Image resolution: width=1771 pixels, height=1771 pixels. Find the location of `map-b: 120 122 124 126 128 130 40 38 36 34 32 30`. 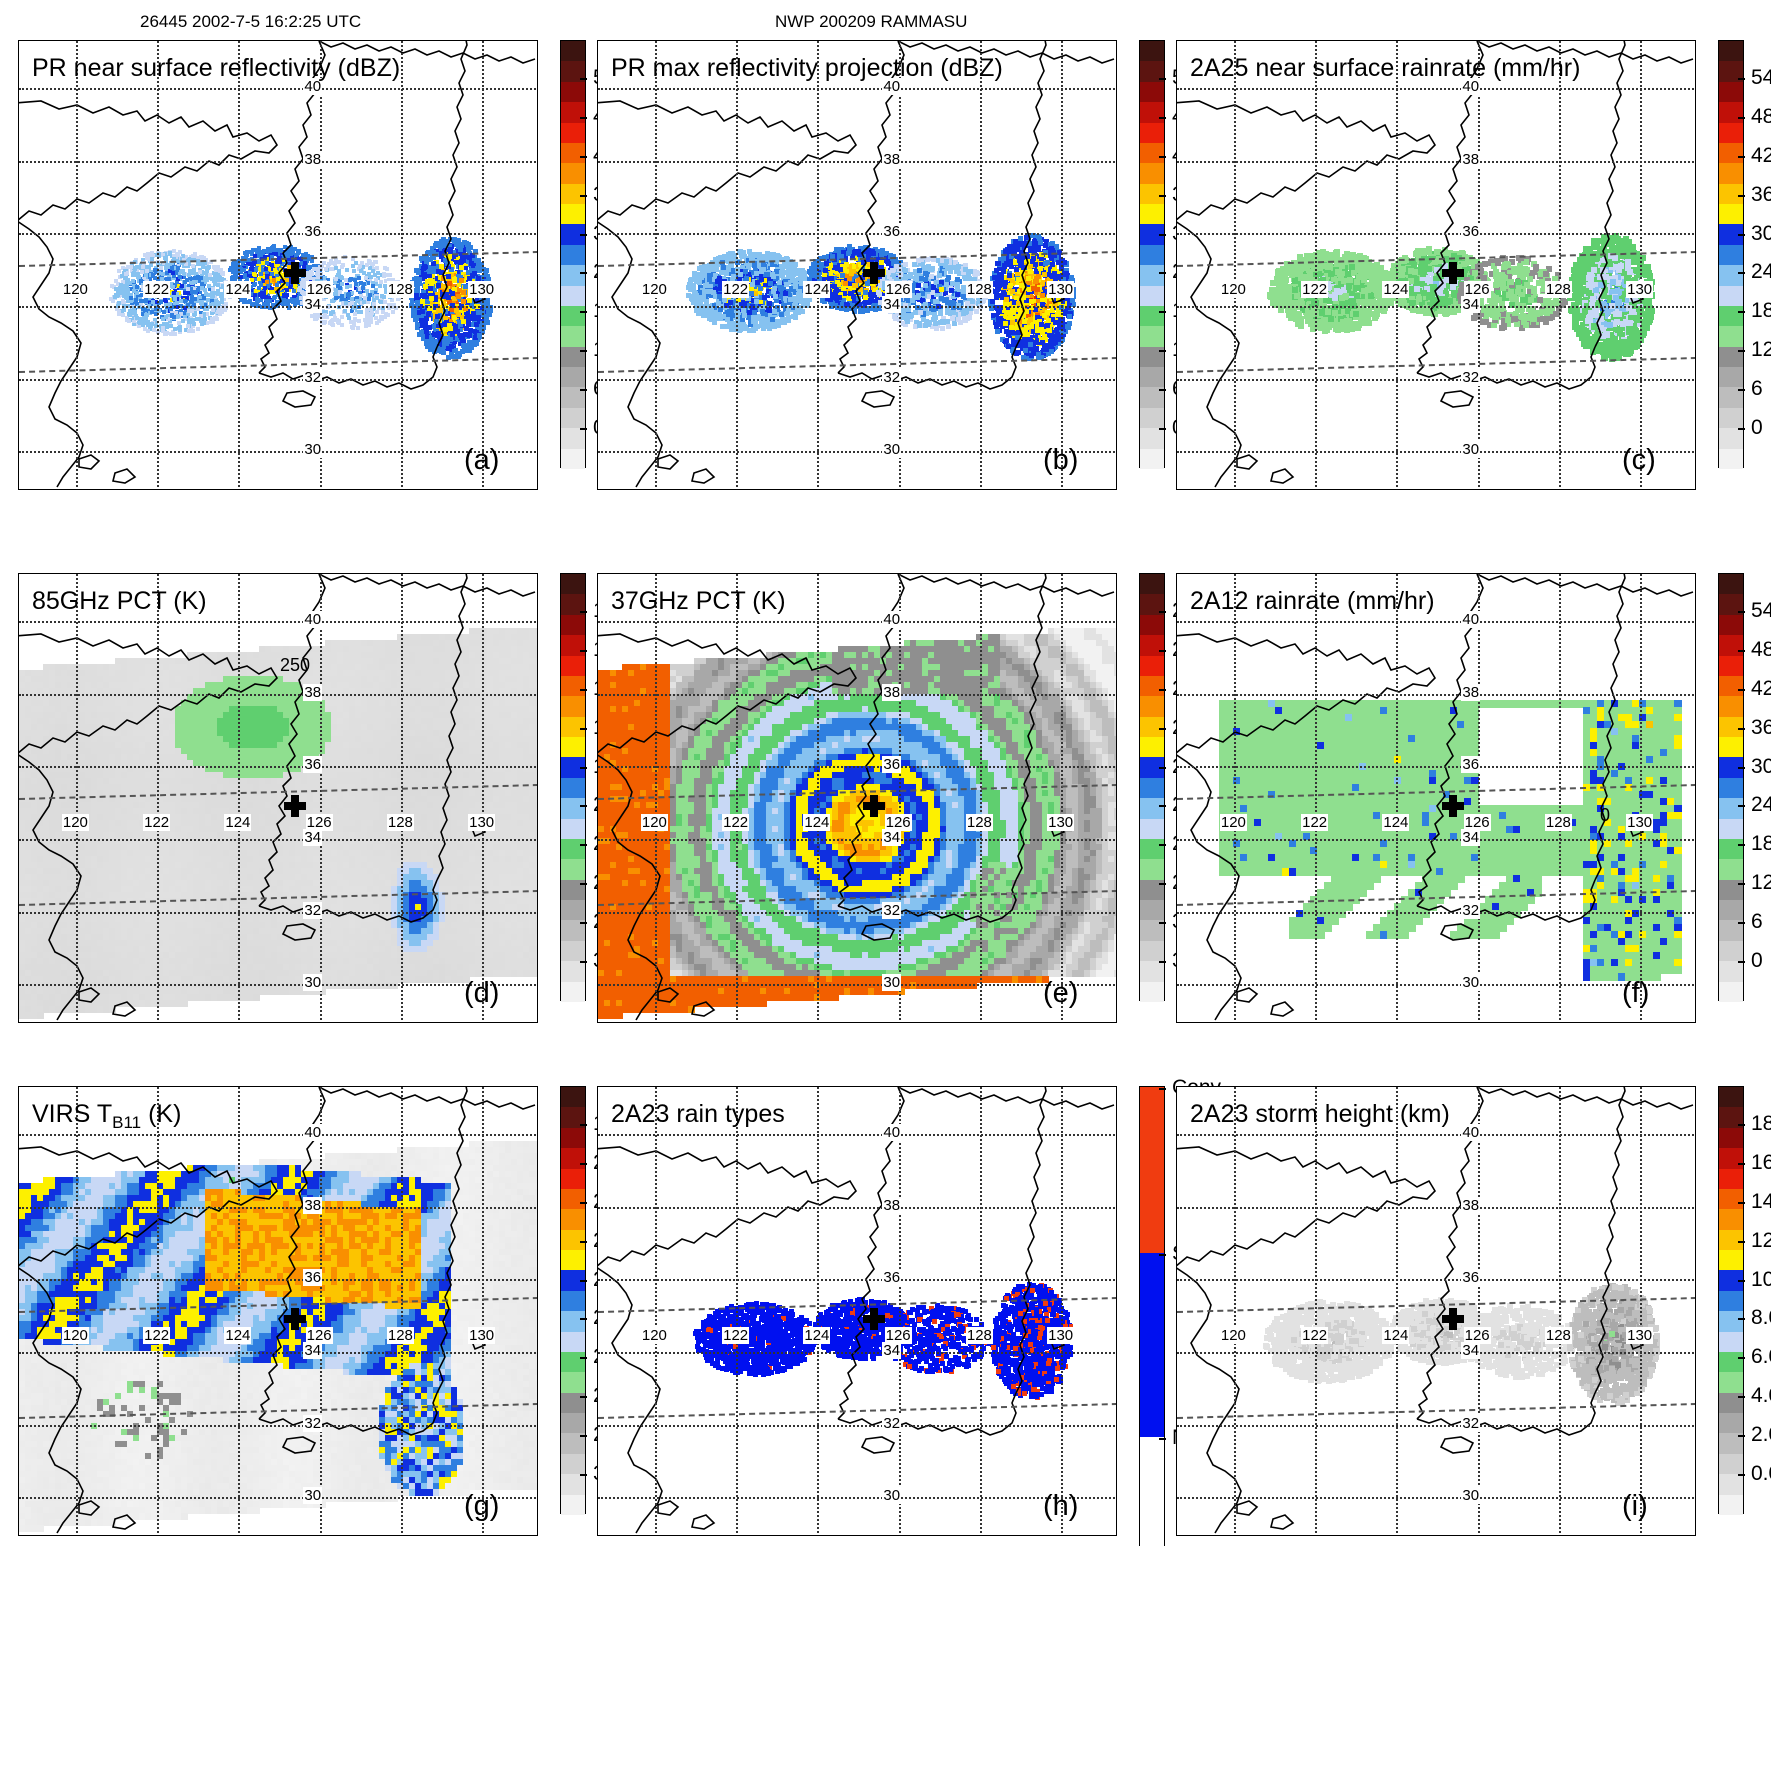

map-b: 120 122 124 126 128 130 40 38 36 34 32 30 is located at coordinates (857, 265).